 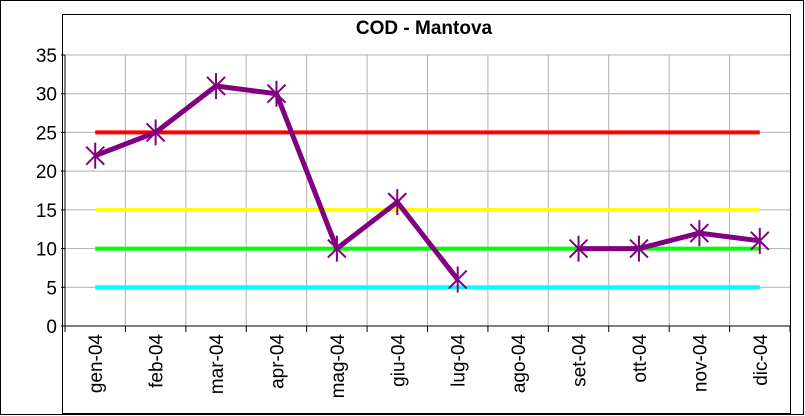 I want to click on x-tick-label: mag-04, so click(x=338, y=366).